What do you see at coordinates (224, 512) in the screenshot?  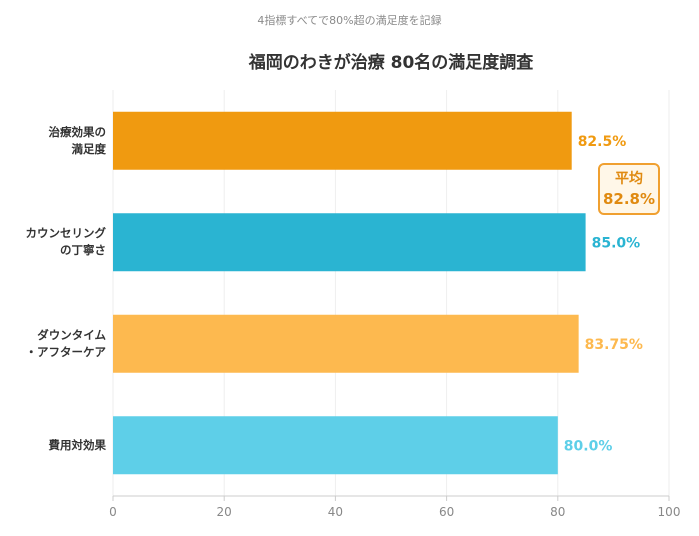 I see `x-tick-label: 20` at bounding box center [224, 512].